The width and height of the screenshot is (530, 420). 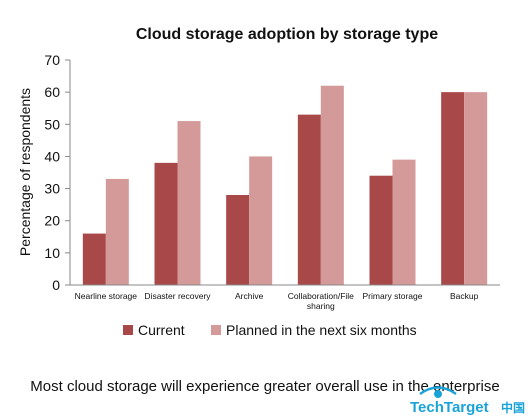 I want to click on x-category-label-line: Disaster recovery, so click(x=177, y=296).